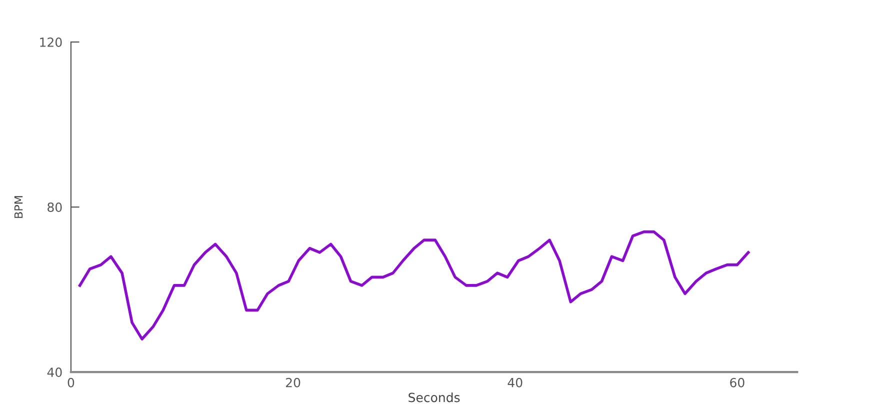 The width and height of the screenshot is (876, 404). What do you see at coordinates (737, 383) in the screenshot?
I see `x-tick-label: 60` at bounding box center [737, 383].